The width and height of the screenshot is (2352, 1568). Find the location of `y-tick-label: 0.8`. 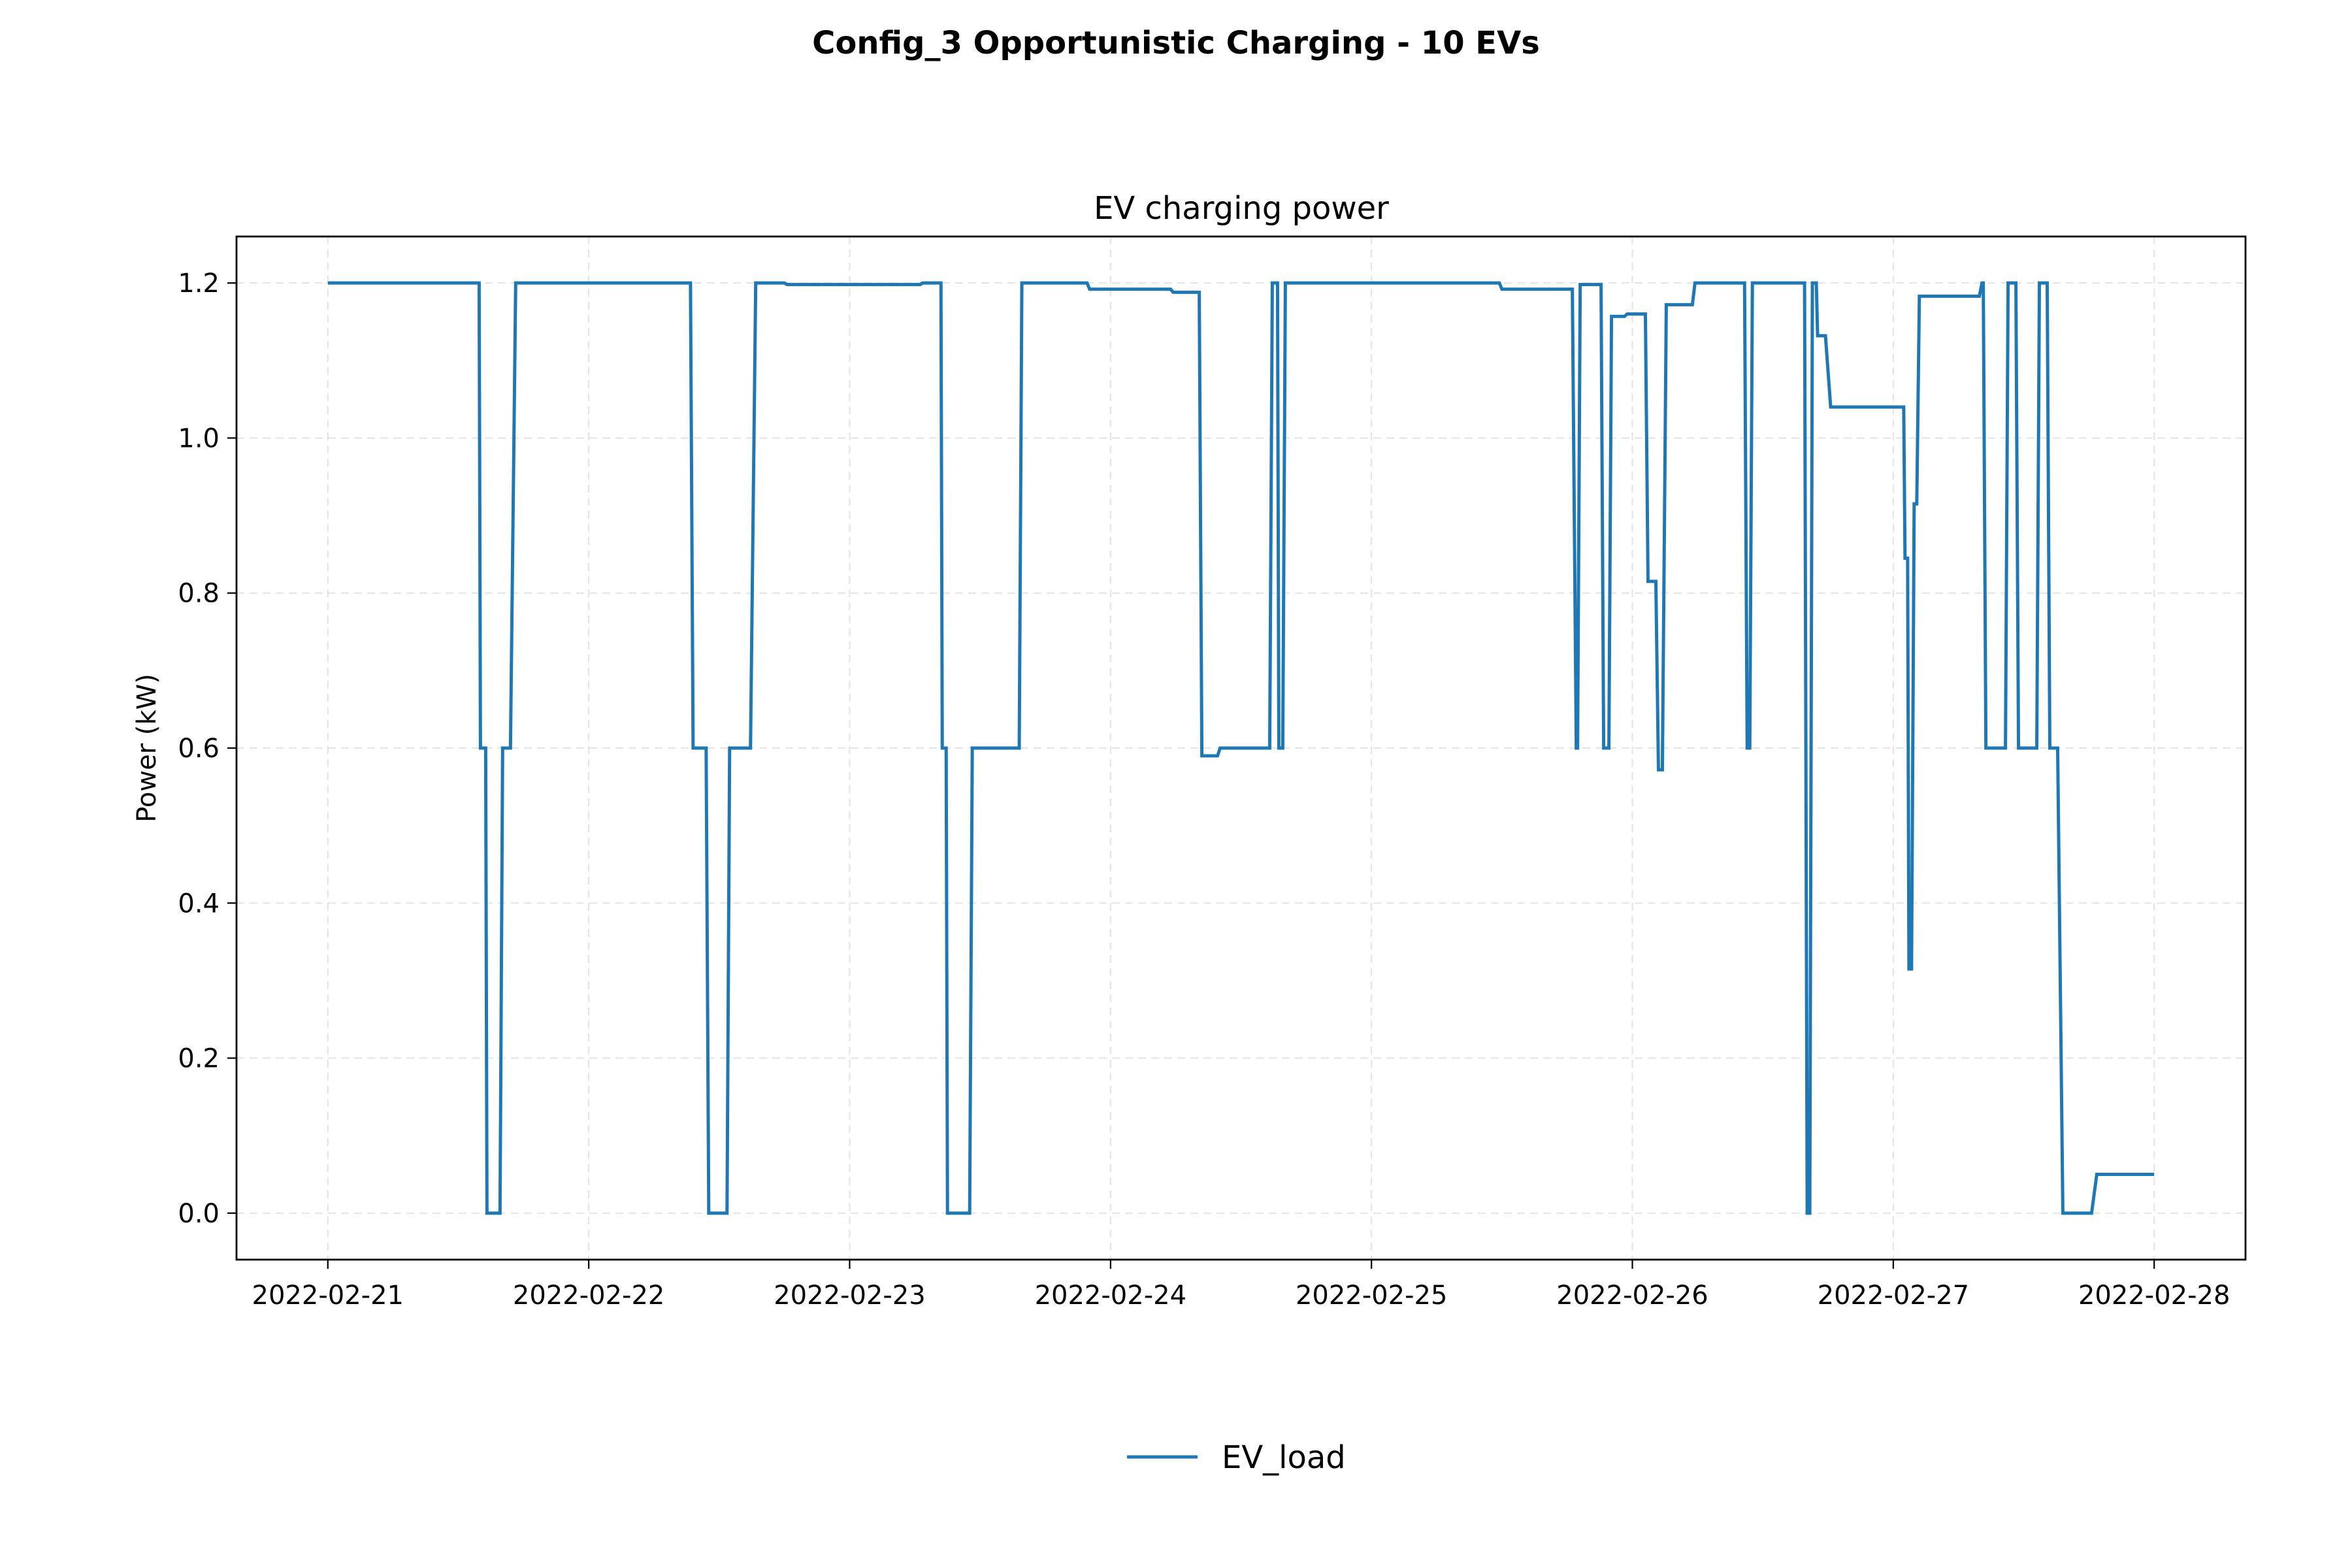

y-tick-label: 0.8 is located at coordinates (199, 594).